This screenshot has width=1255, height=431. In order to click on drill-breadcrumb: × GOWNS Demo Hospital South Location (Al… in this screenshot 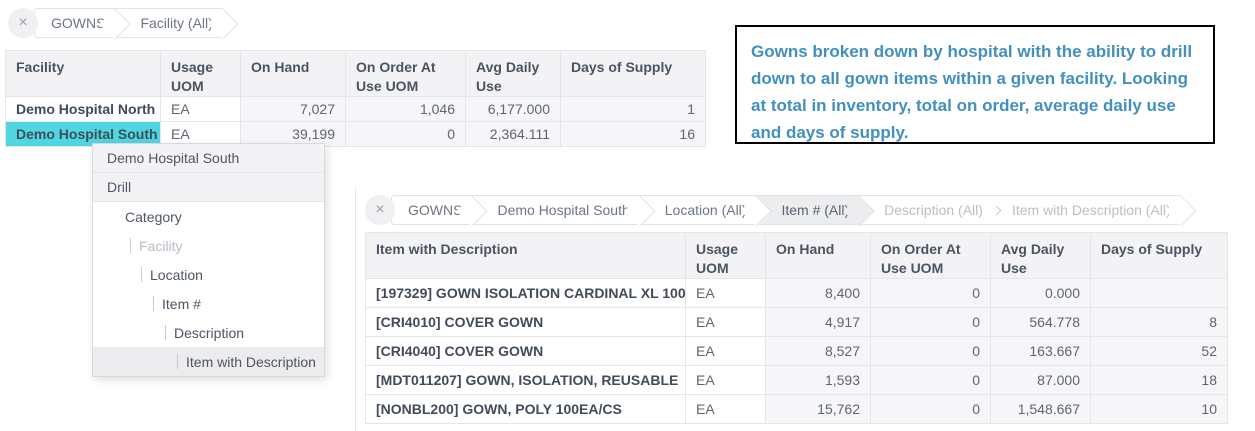, I will do `click(773, 210)`.